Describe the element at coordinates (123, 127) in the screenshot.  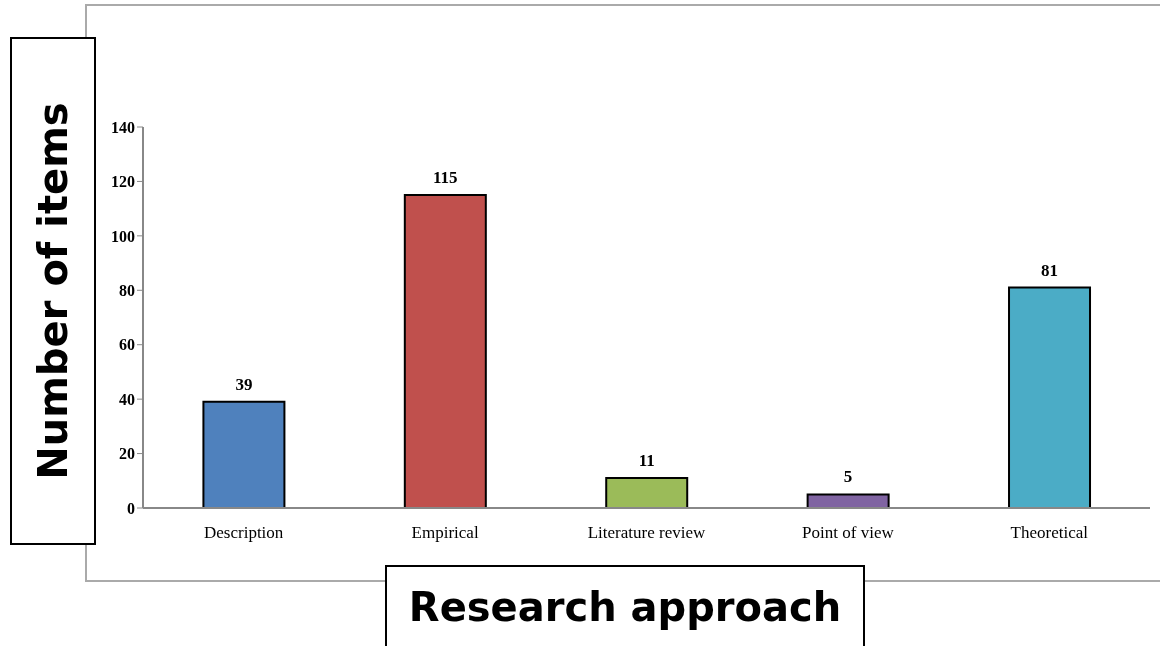
I see `y-tick-label: 140` at that location.